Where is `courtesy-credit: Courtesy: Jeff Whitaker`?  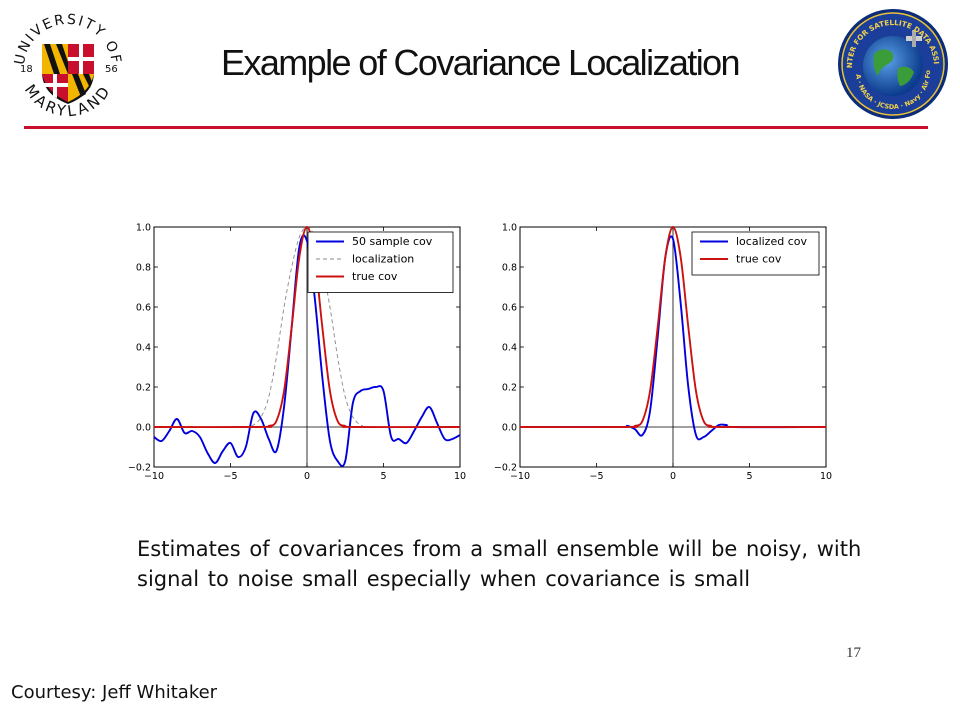 courtesy-credit: Courtesy: Jeff Whitaker is located at coordinates (114, 692).